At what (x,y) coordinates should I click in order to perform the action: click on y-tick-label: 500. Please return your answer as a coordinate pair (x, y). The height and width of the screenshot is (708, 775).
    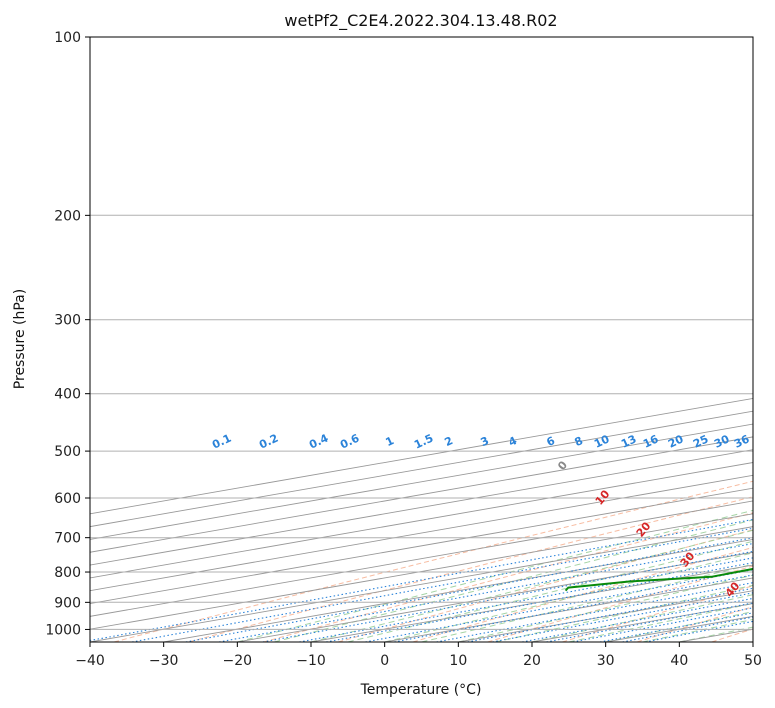
    Looking at the image, I should click on (67, 452).